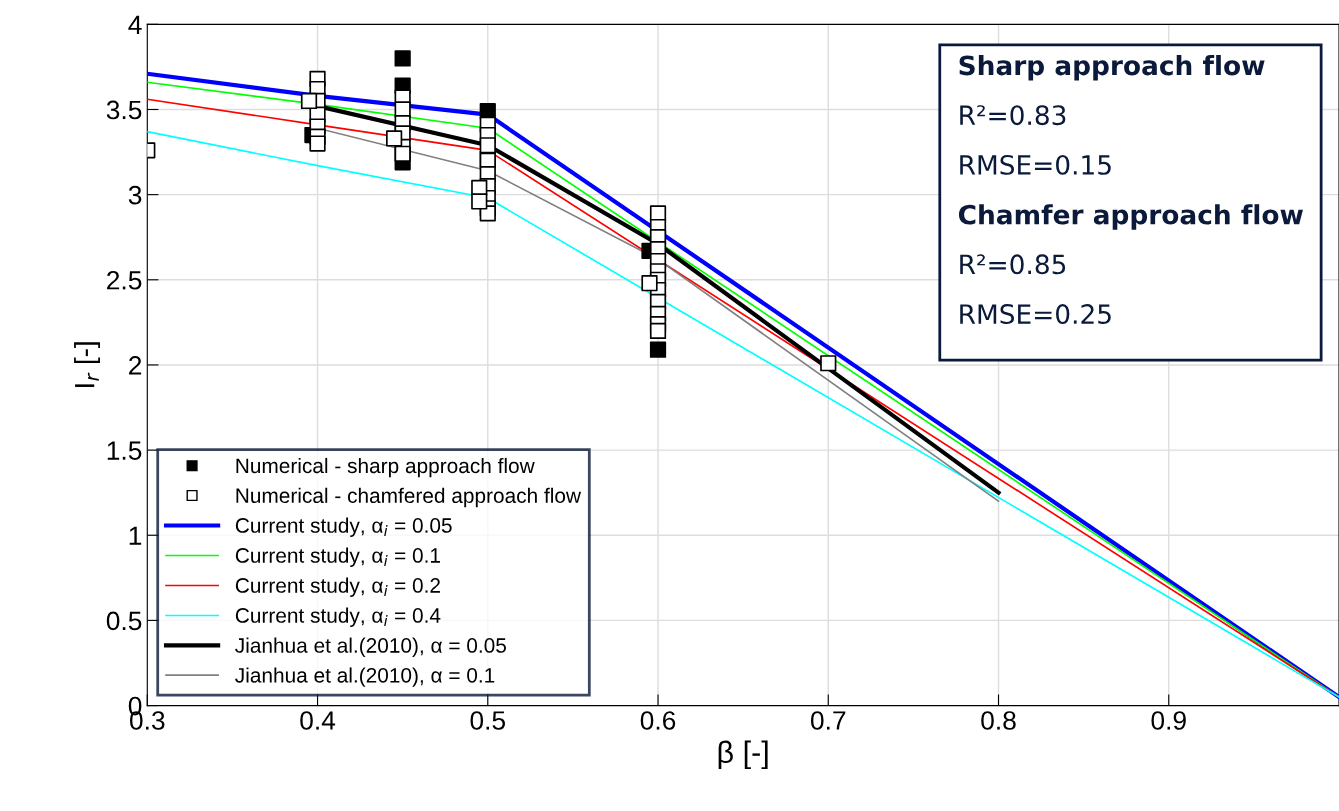 Image resolution: width=1339 pixels, height=811 pixels. Describe the element at coordinates (1013, 115) in the screenshot. I see `annotation: R²=0.83` at that location.